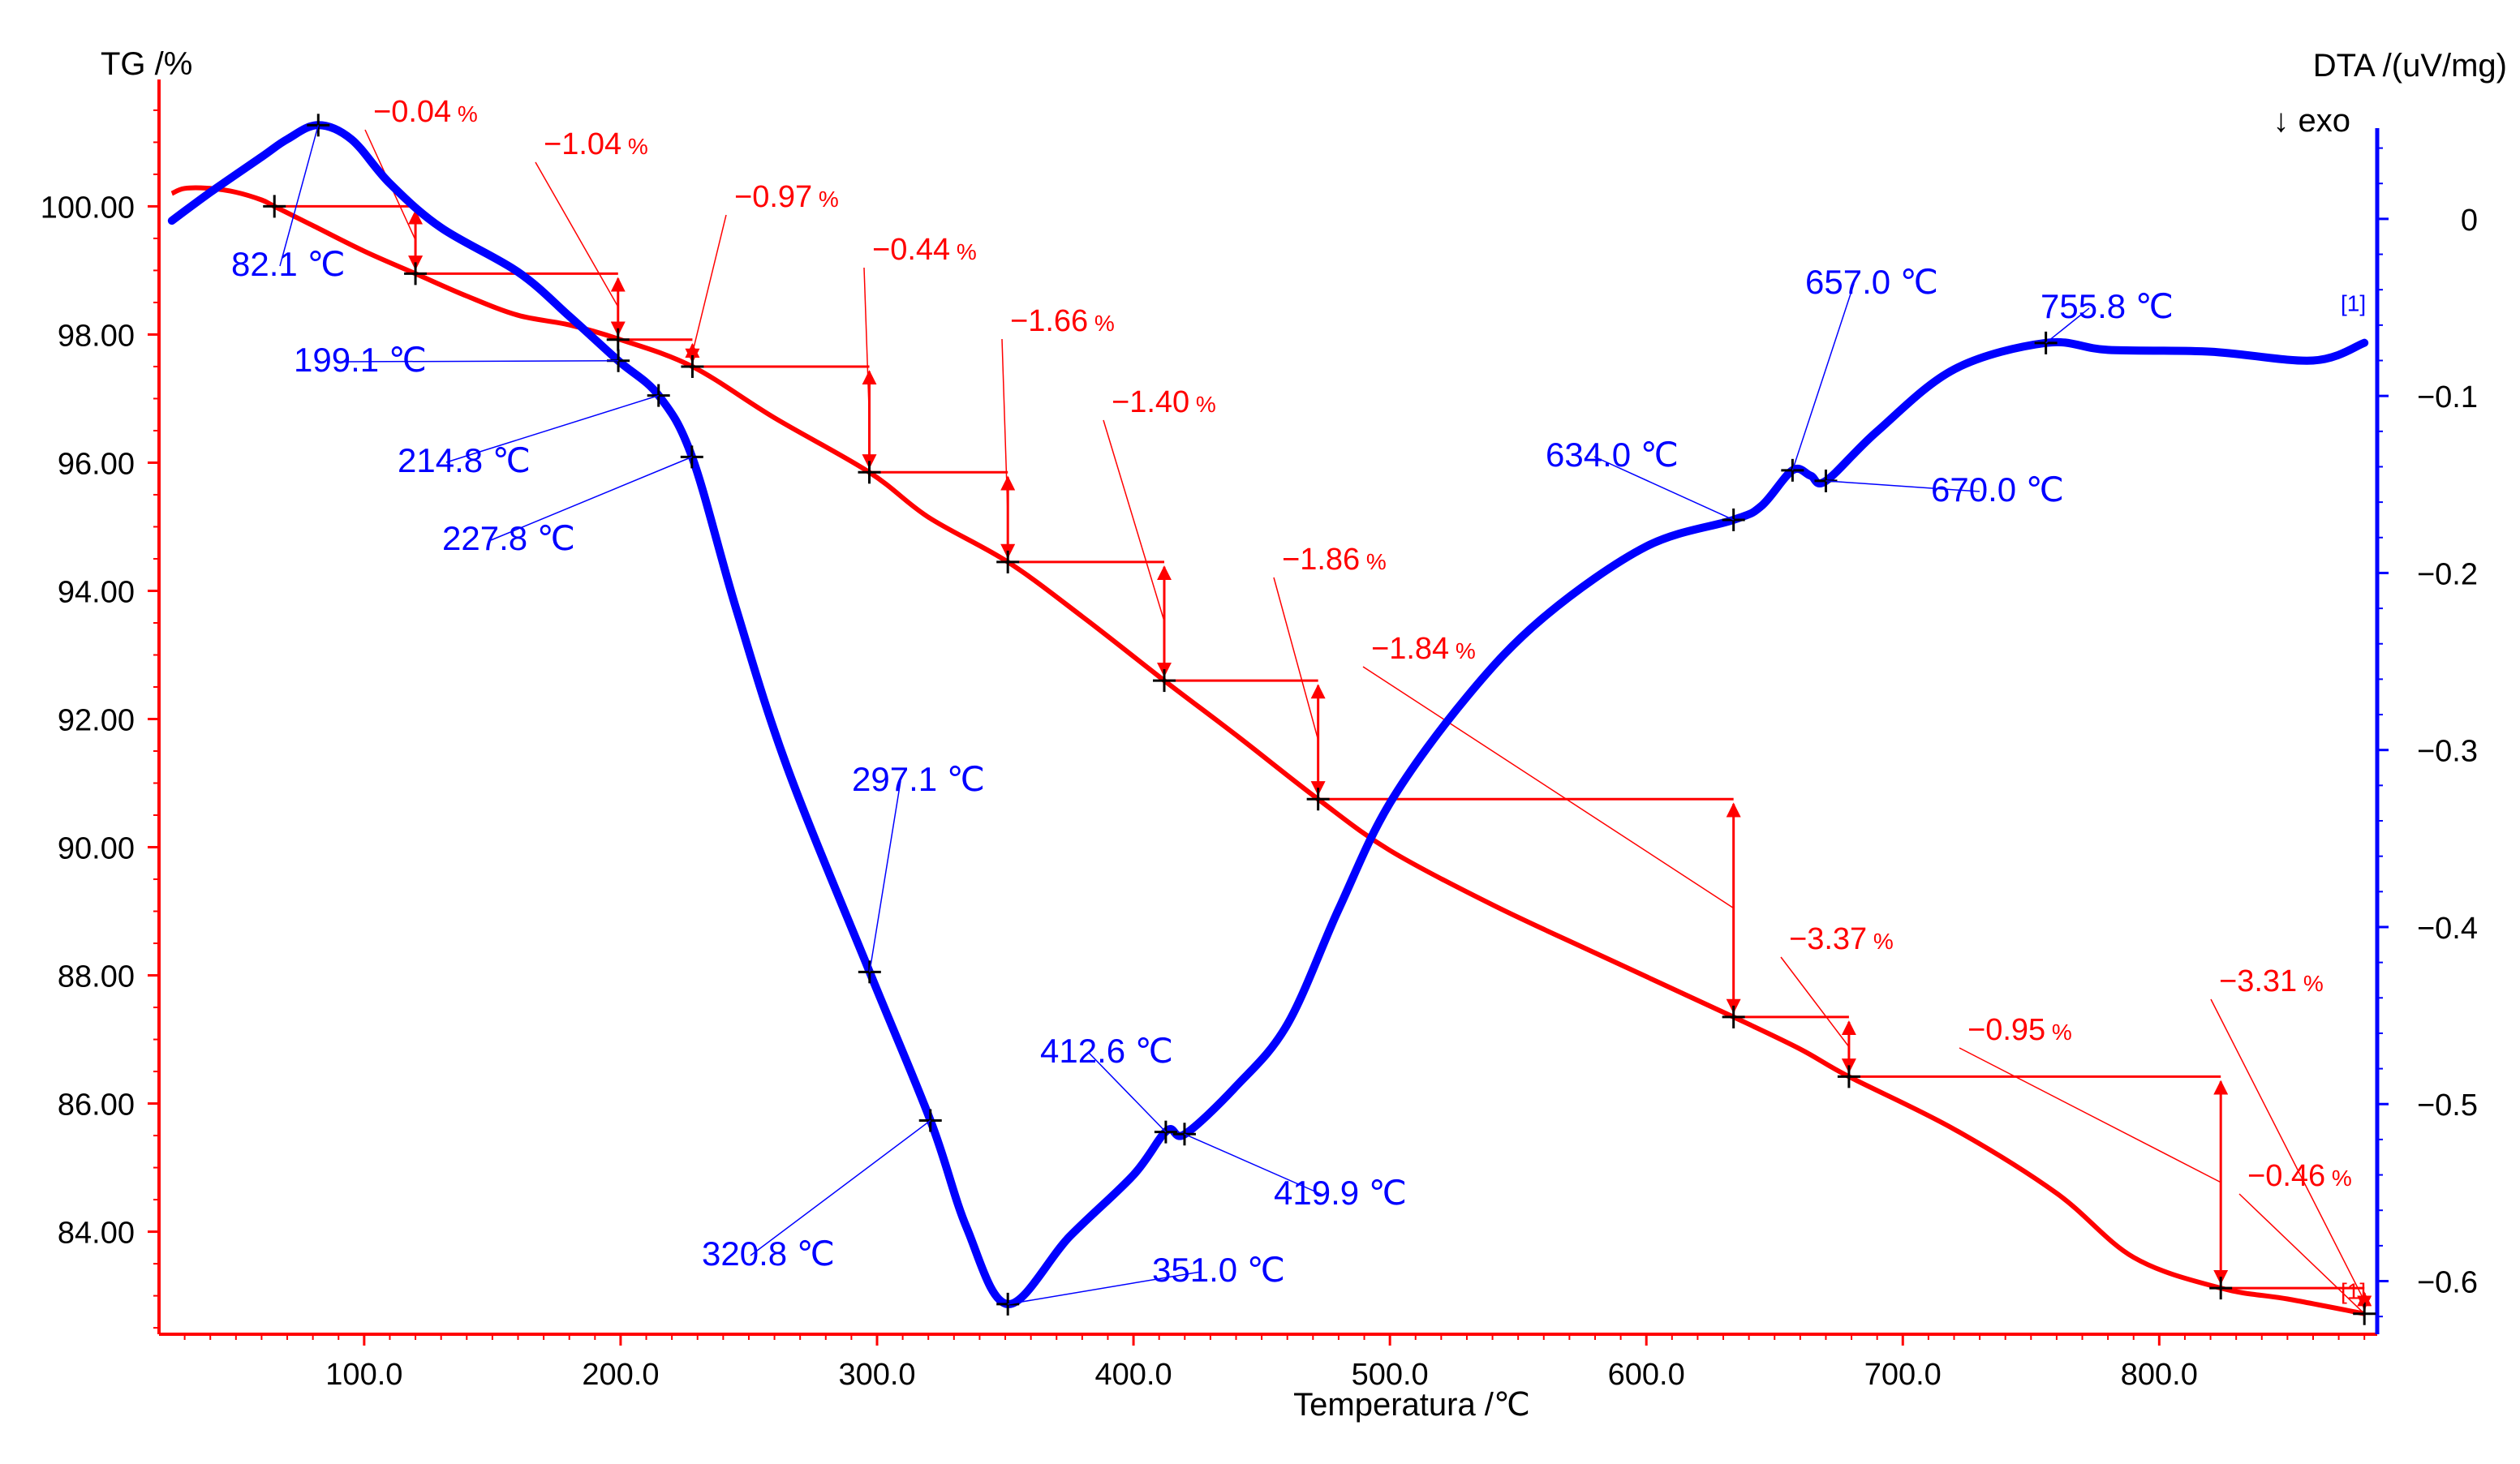 This screenshot has height=1464, width=2520. Describe the element at coordinates (2447, 397) in the screenshot. I see `y-right-tick-label: −0.1` at that location.